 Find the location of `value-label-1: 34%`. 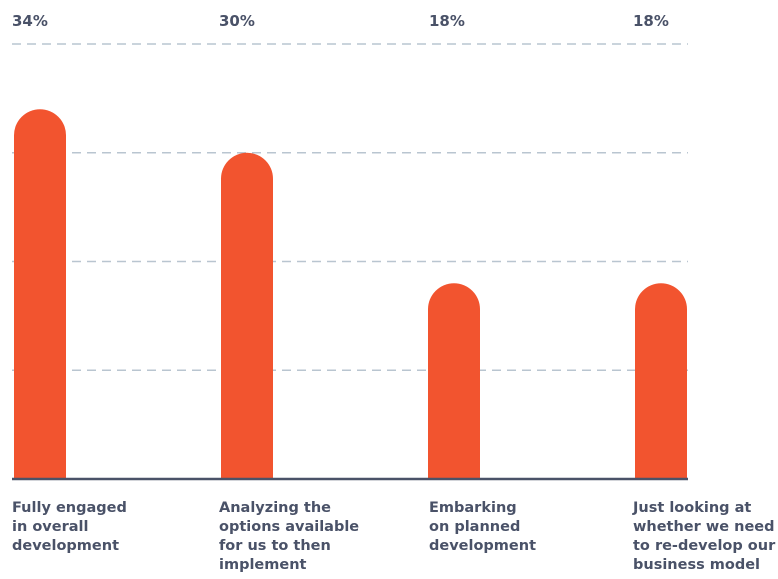

value-label-1: 34% is located at coordinates (30, 21).